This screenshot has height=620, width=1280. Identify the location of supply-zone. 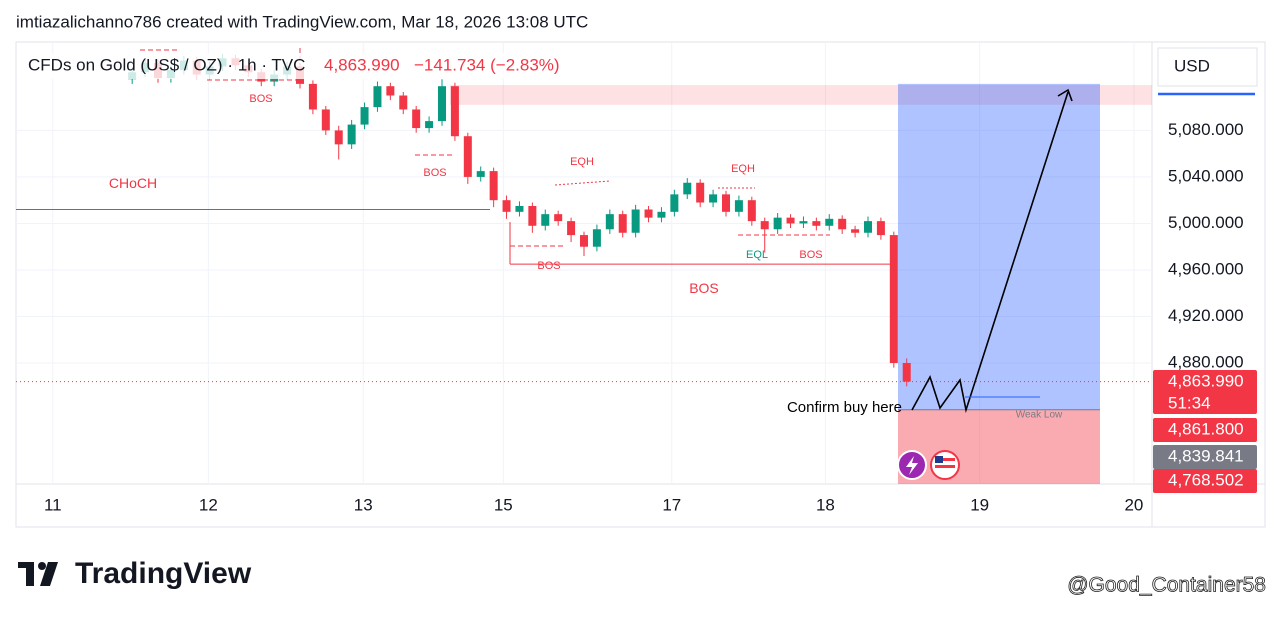
(801, 95).